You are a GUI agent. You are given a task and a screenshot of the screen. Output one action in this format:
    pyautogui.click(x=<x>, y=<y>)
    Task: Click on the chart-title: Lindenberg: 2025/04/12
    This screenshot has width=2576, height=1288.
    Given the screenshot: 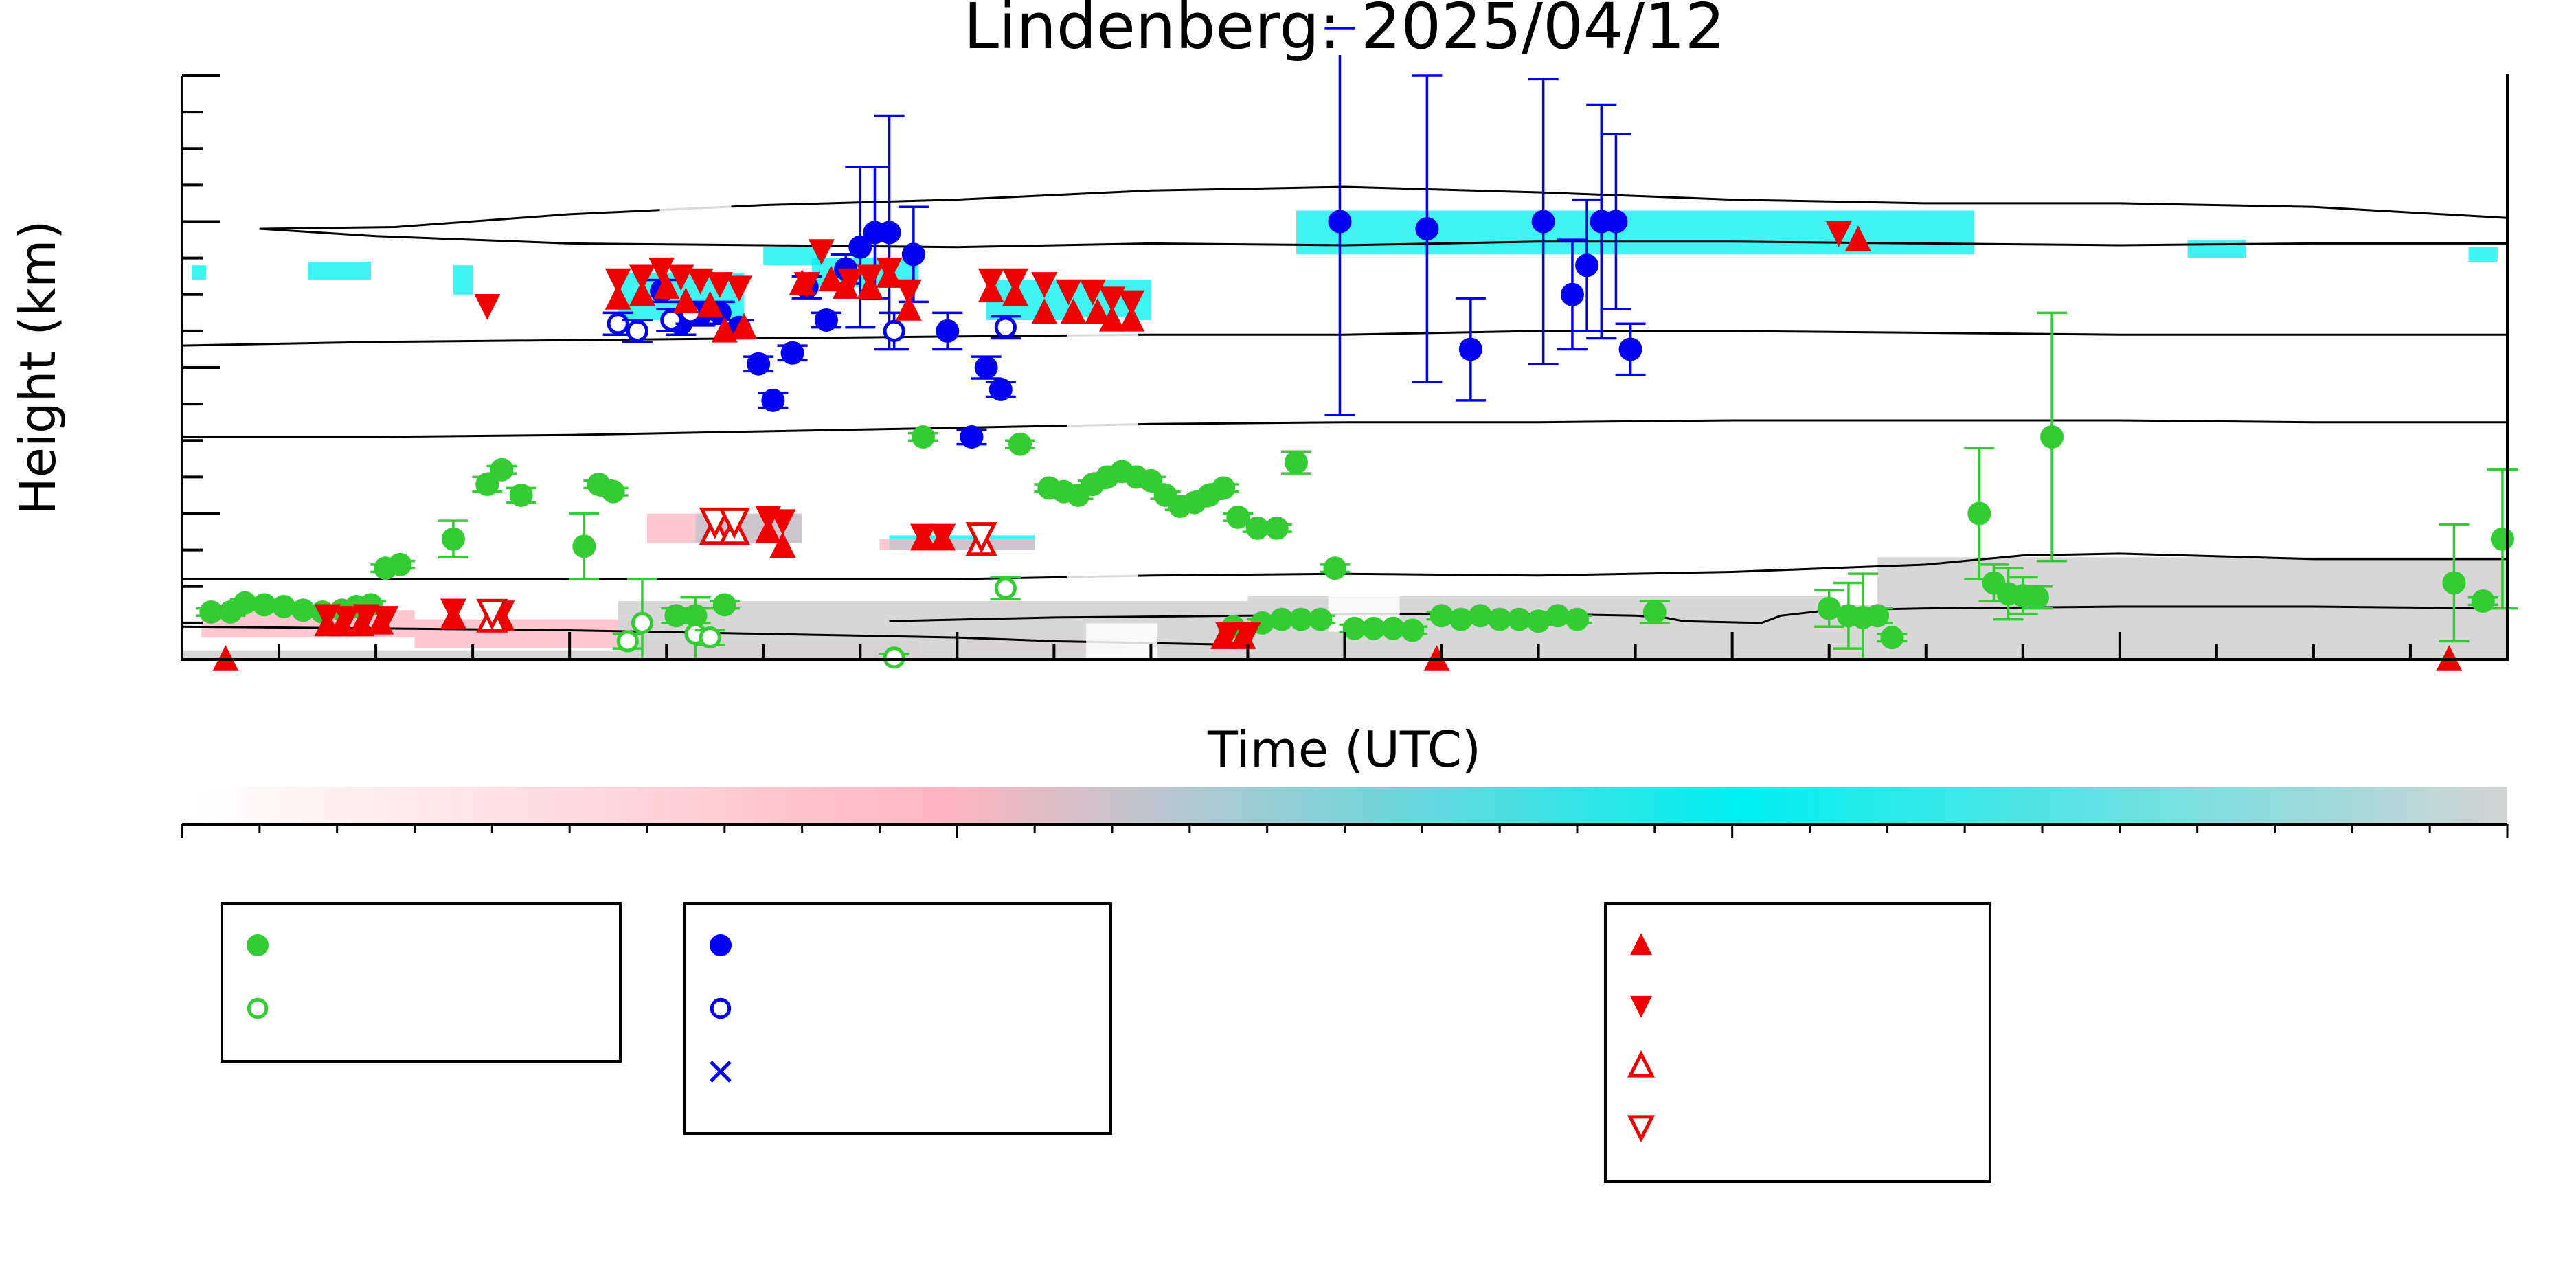 What is the action you would take?
    pyautogui.click(x=1345, y=31)
    